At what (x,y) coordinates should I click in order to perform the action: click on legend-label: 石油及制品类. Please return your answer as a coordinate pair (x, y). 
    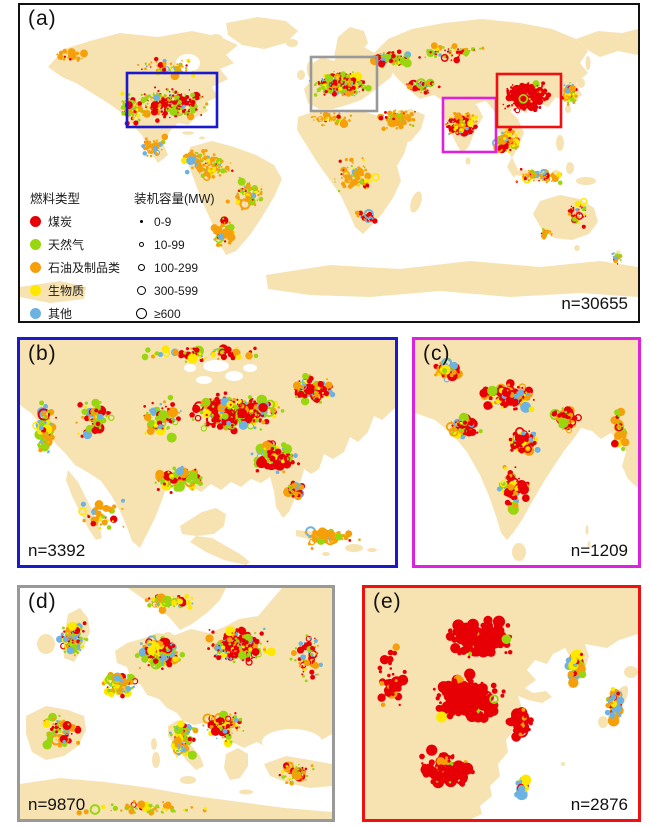
    Looking at the image, I should click on (84, 268).